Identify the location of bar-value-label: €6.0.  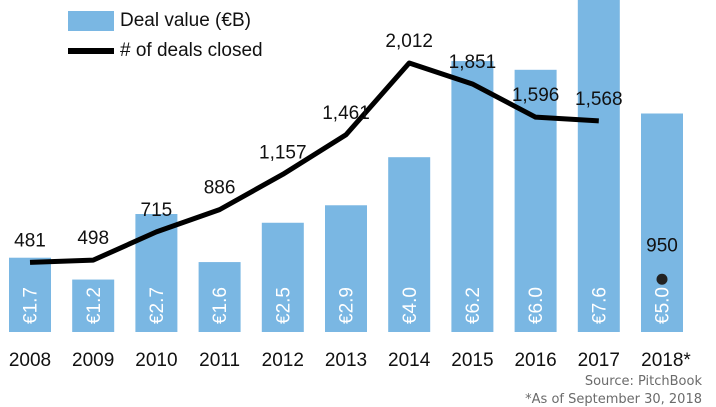
(536, 305).